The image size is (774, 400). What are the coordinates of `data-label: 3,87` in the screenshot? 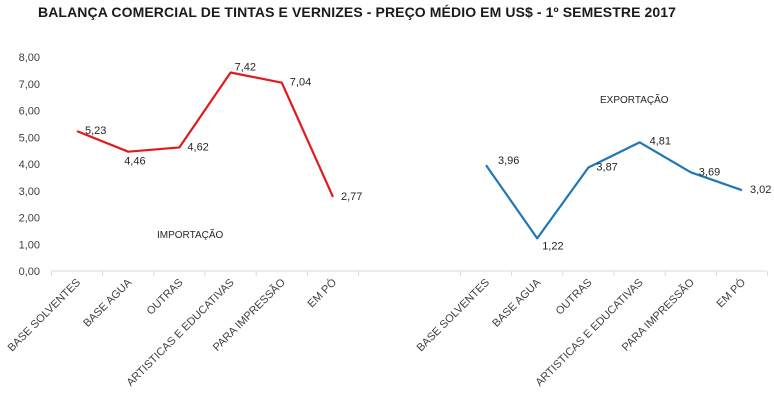 It's located at (606, 167).